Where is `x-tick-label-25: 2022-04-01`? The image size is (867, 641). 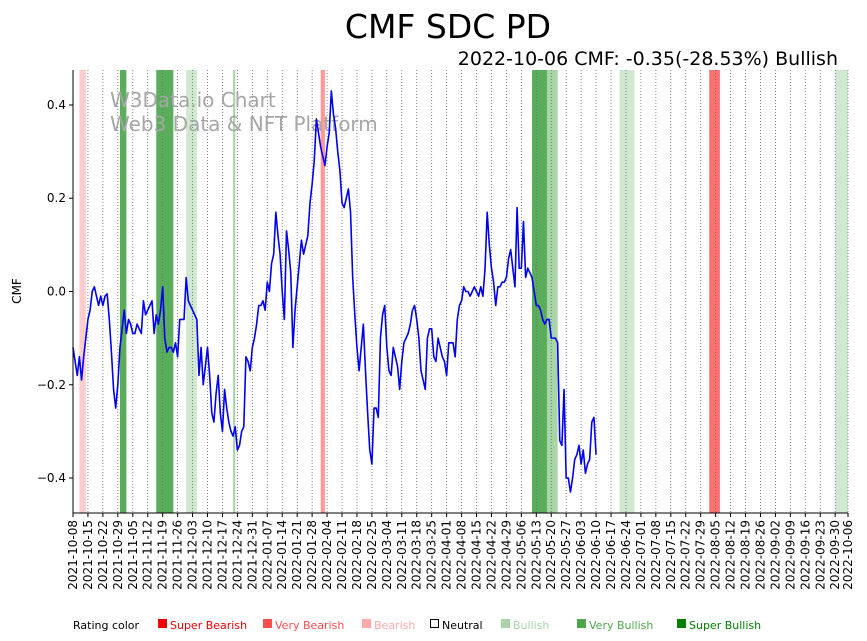
x-tick-label-25: 2022-04-01 is located at coordinates (447, 555).